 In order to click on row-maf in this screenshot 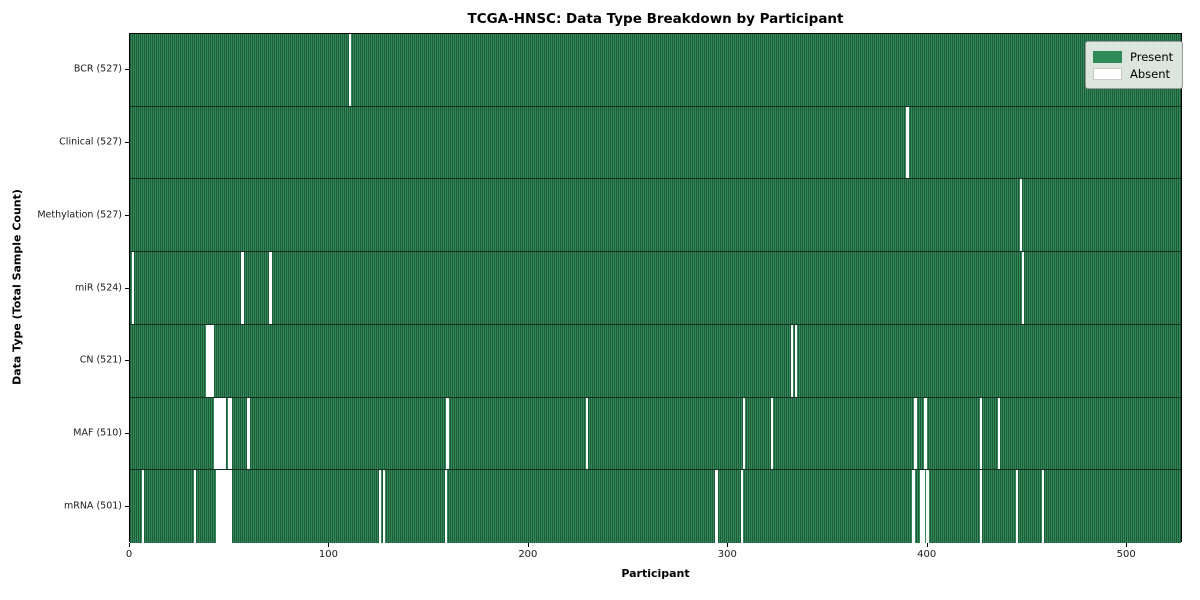, I will do `click(655, 434)`.